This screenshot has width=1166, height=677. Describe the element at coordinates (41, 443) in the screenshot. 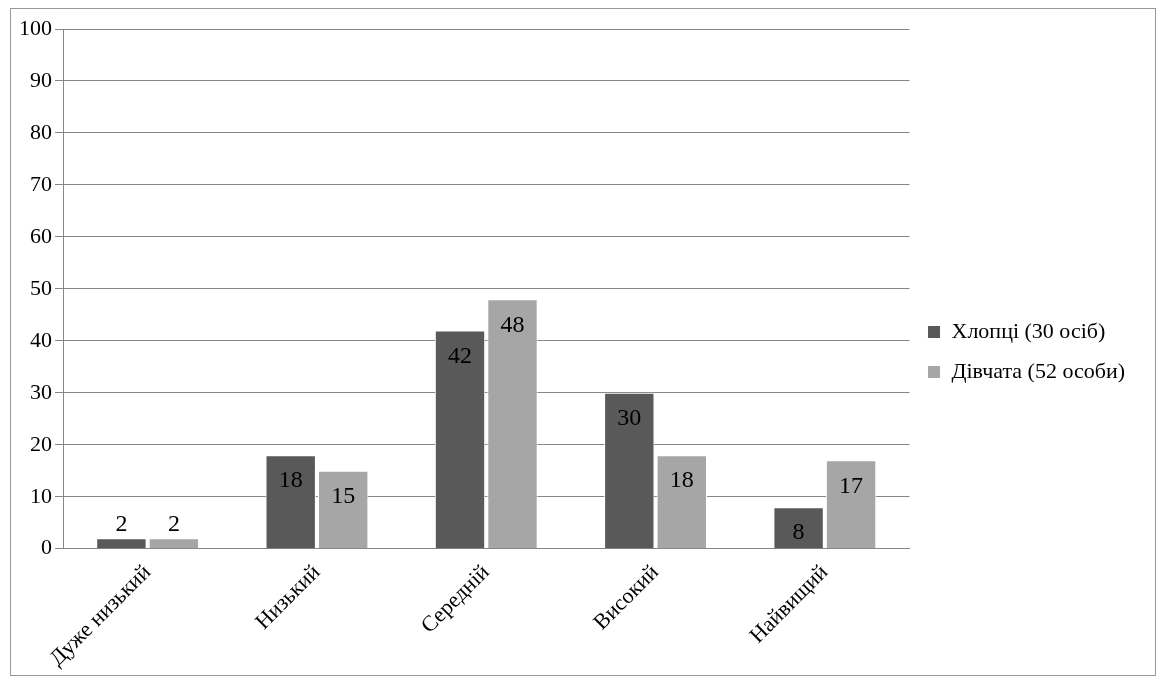

I see `y-tick-label: 20` at that location.